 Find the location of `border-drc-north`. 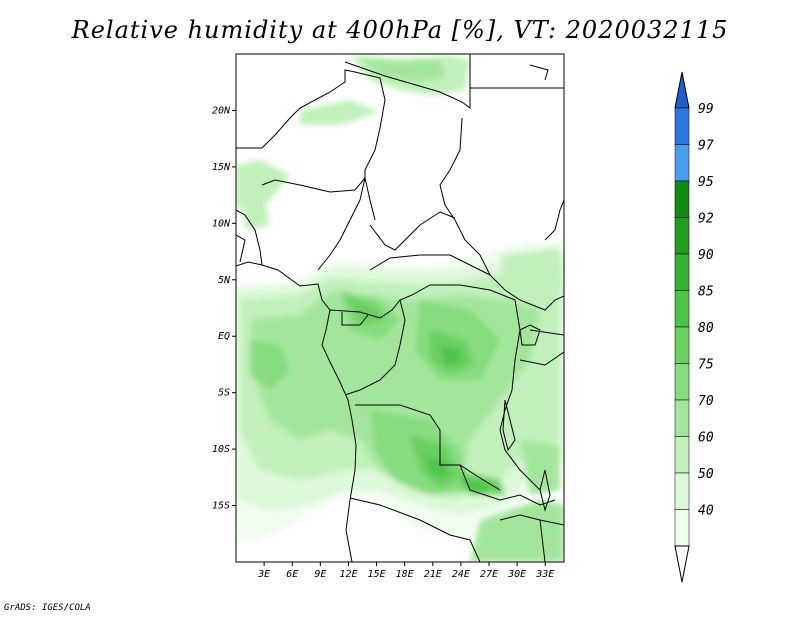

border-drc-north is located at coordinates (463, 292).